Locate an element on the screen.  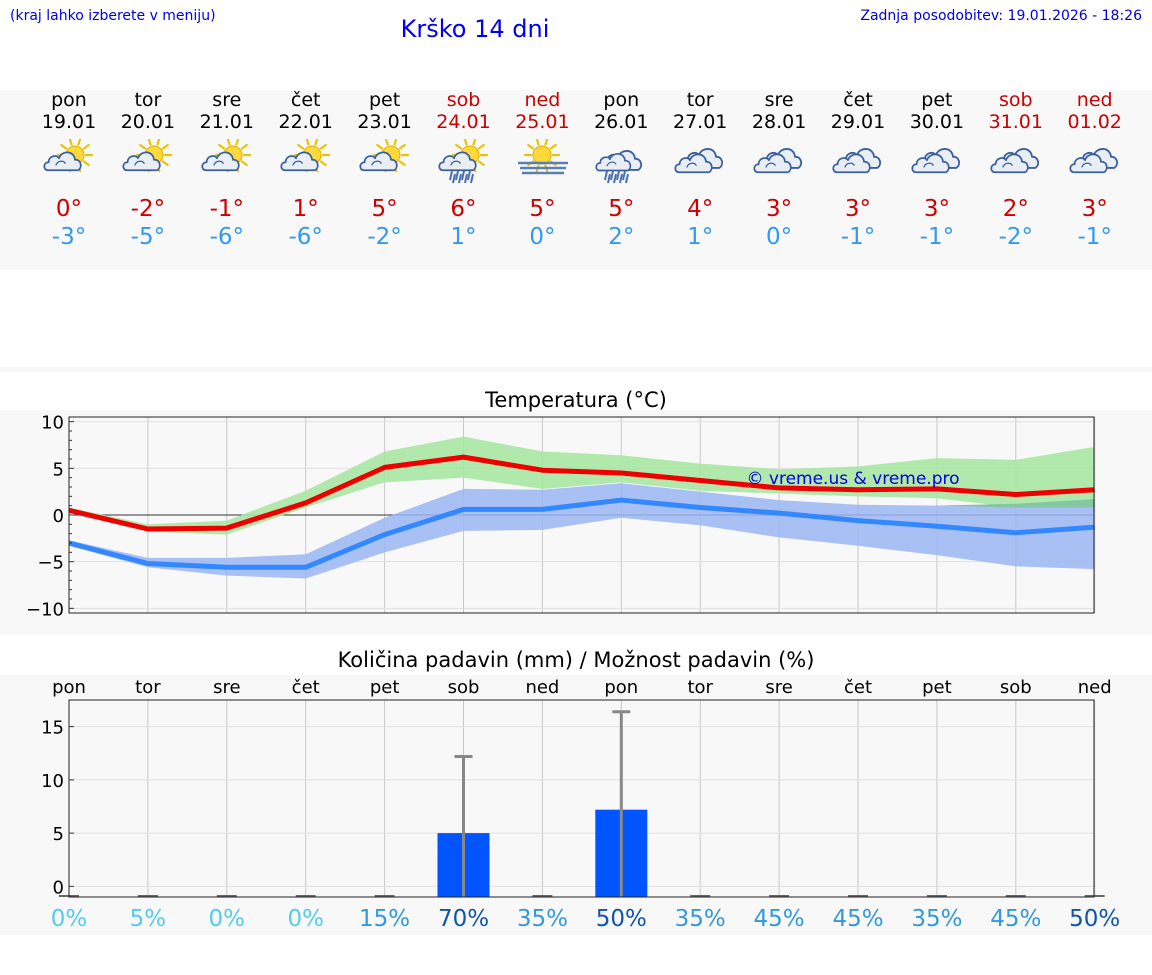
day-date: 22.01 is located at coordinates (305, 122).